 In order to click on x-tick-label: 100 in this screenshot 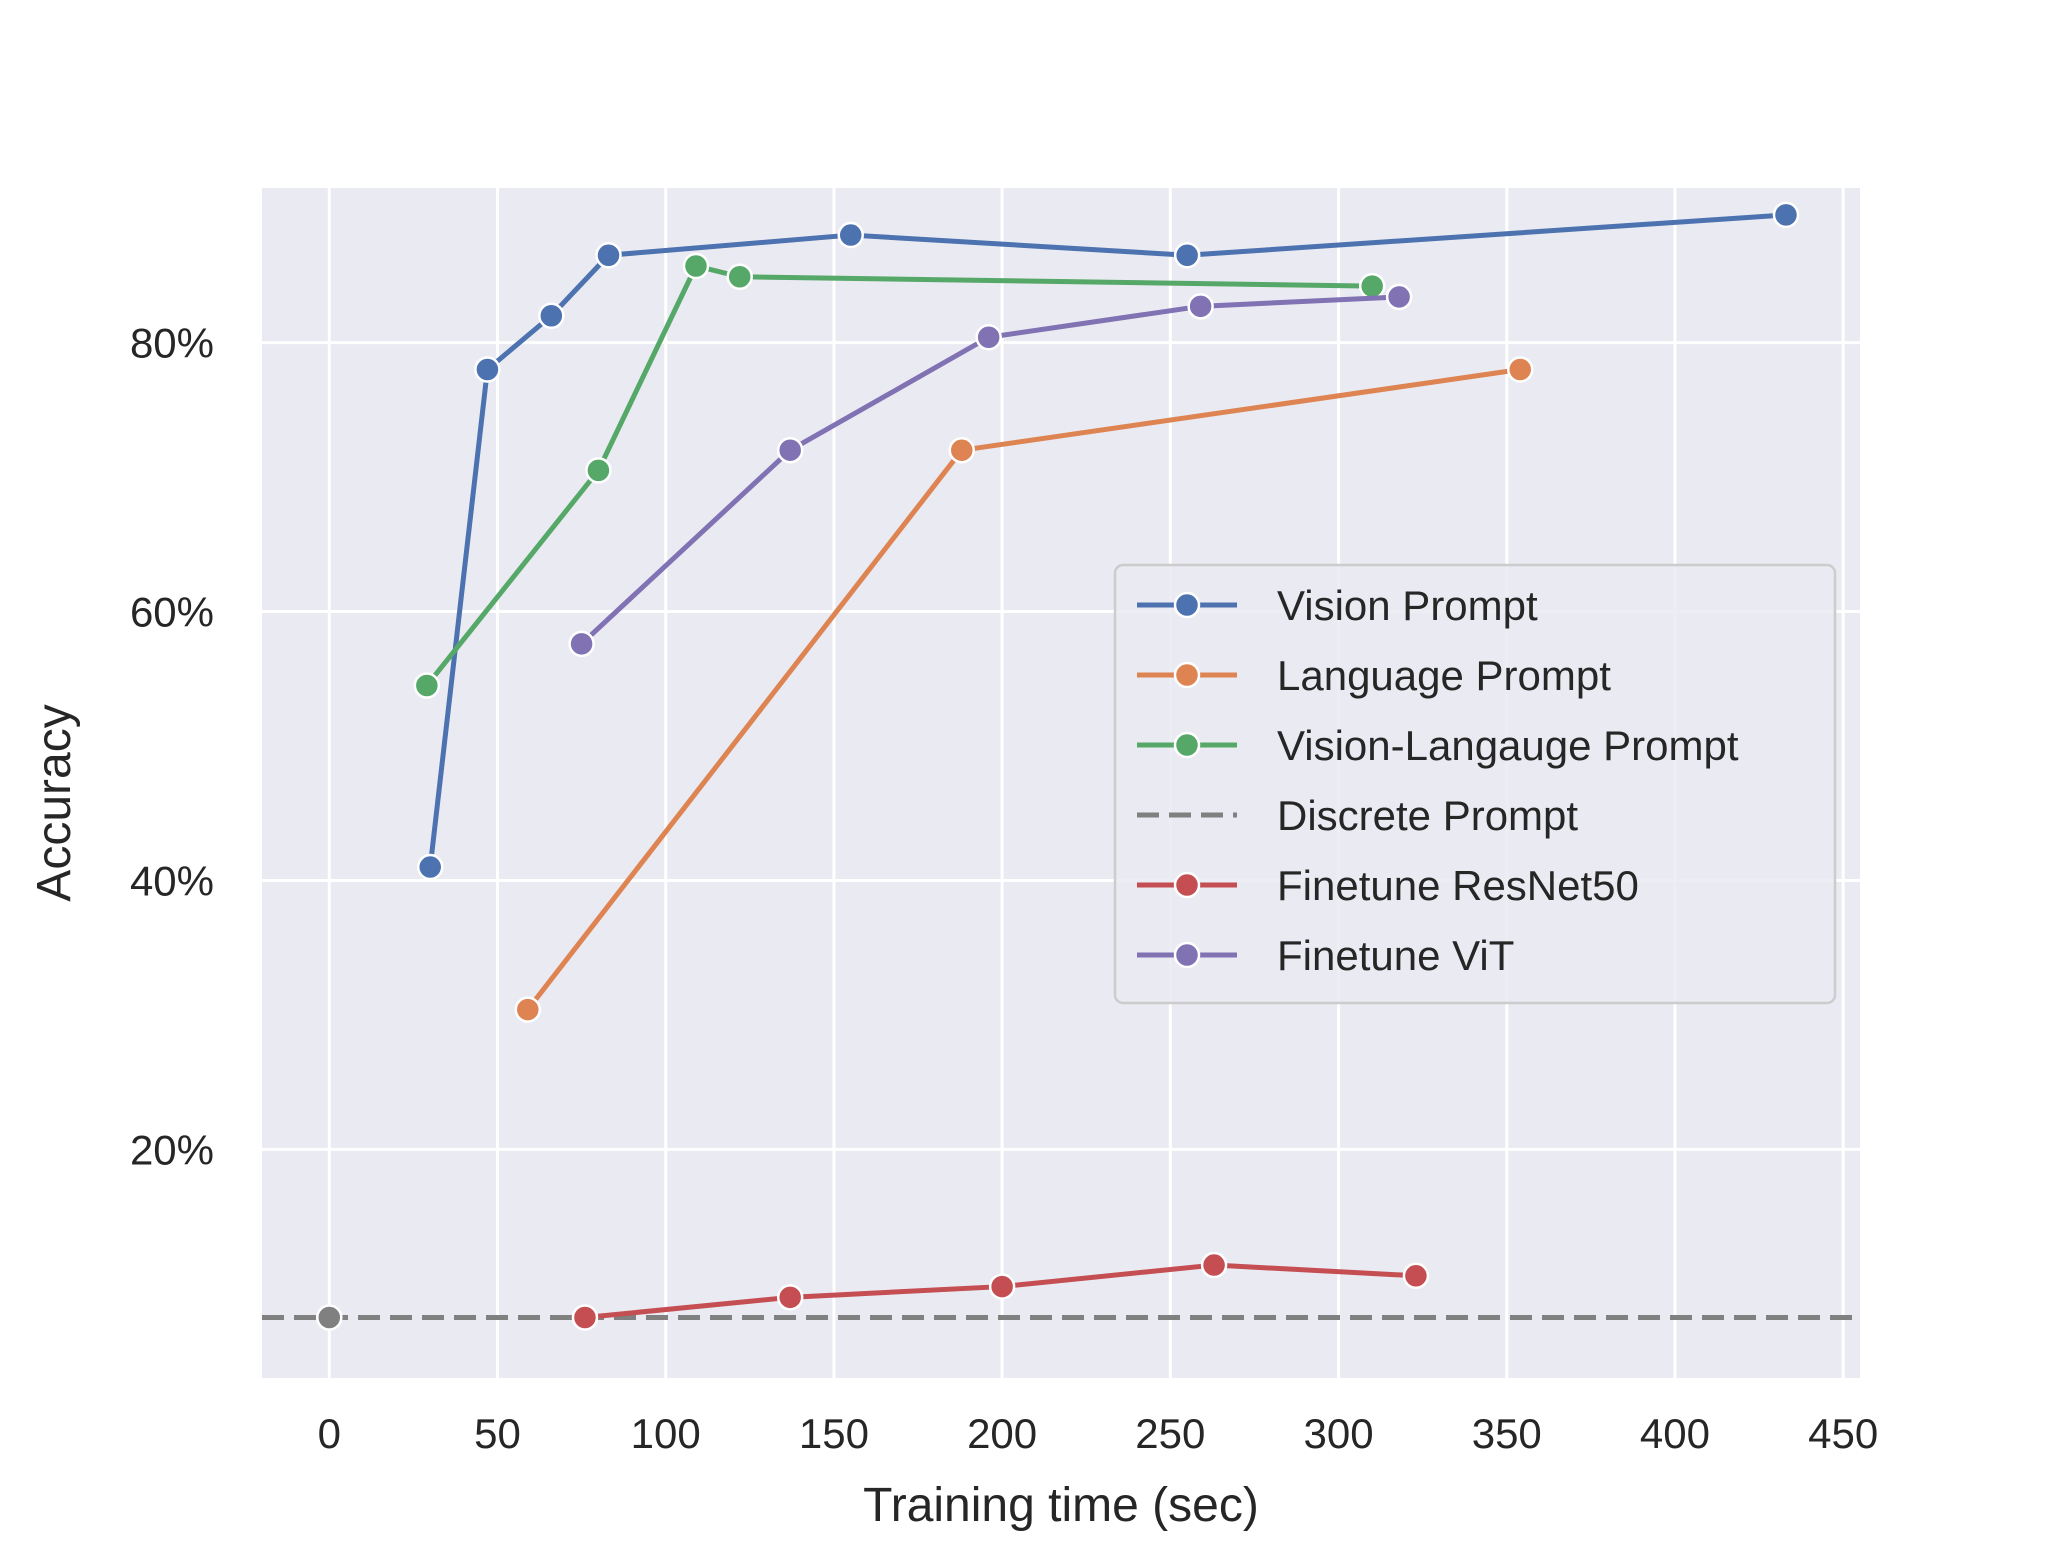, I will do `click(666, 1433)`.